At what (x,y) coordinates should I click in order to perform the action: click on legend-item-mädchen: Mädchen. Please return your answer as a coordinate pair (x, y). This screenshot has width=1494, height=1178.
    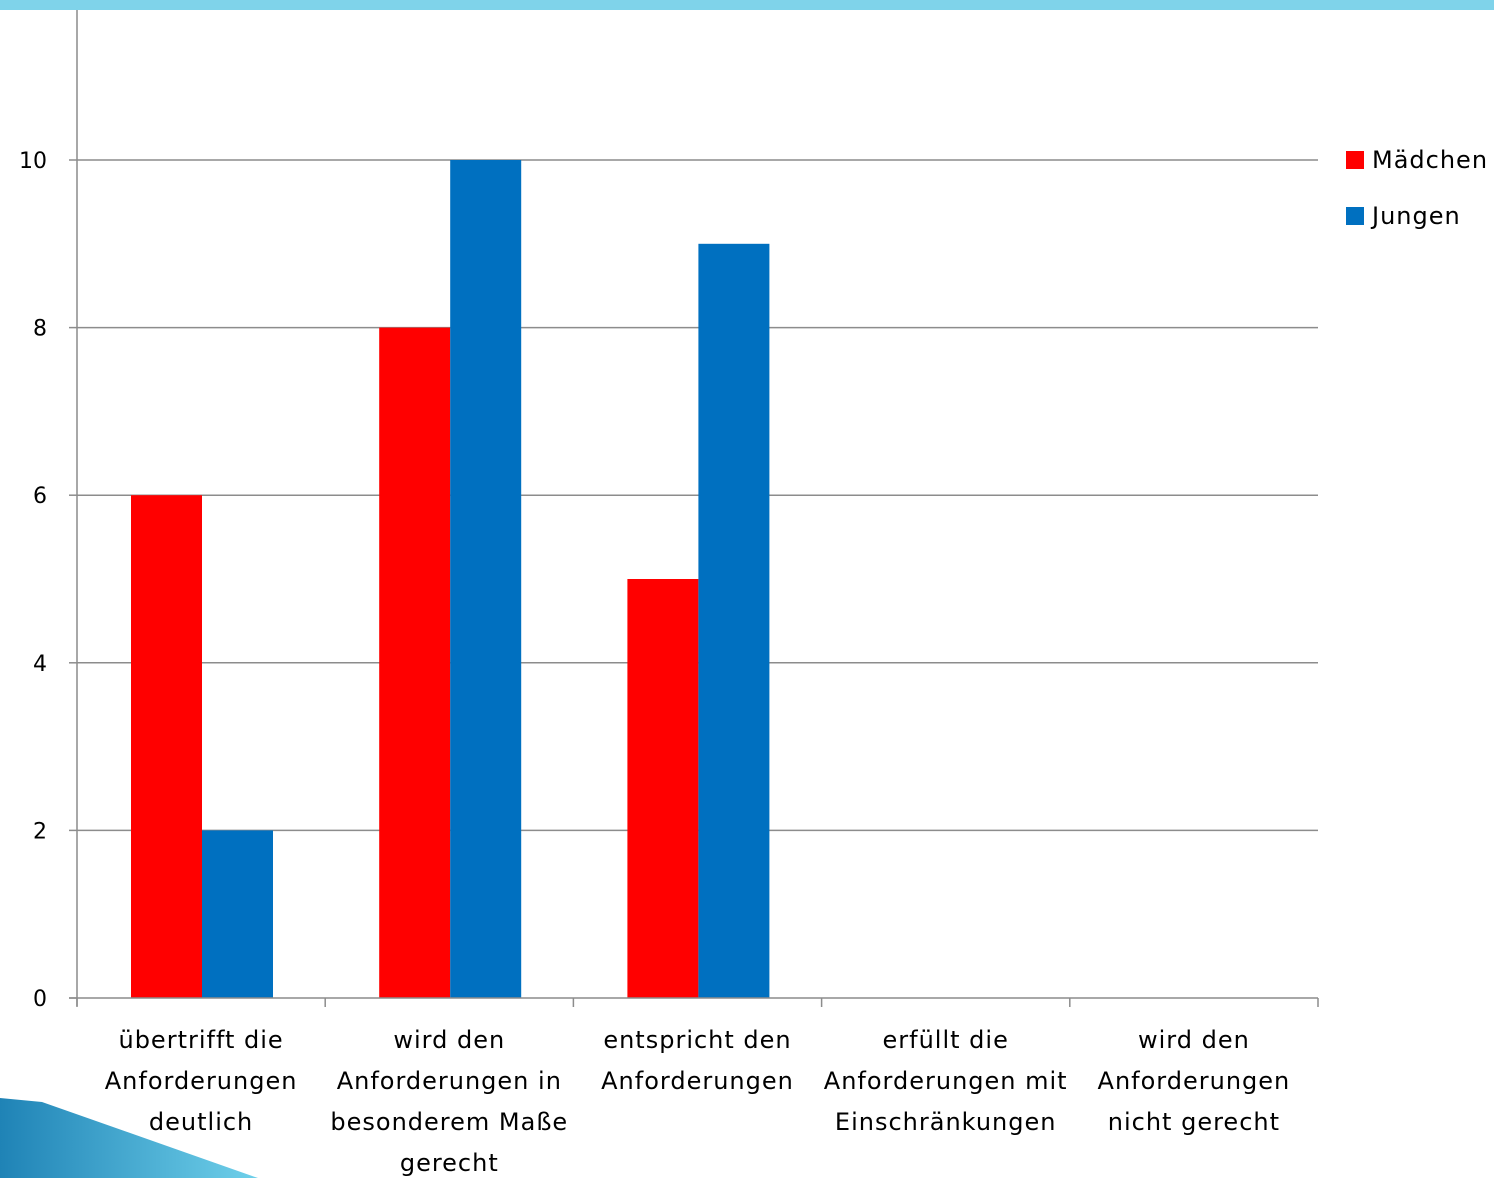
    Looking at the image, I should click on (1417, 160).